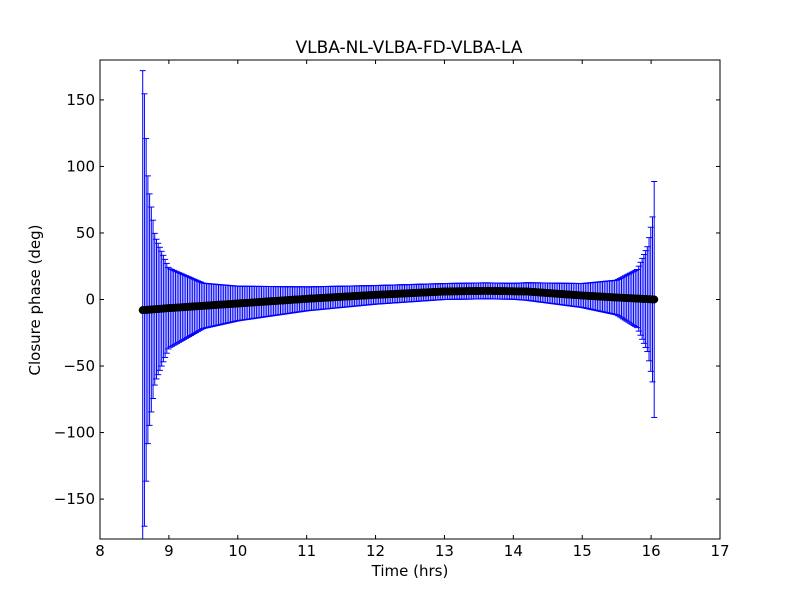 This screenshot has width=800, height=600. I want to click on y-tick-label: −100, so click(74, 433).